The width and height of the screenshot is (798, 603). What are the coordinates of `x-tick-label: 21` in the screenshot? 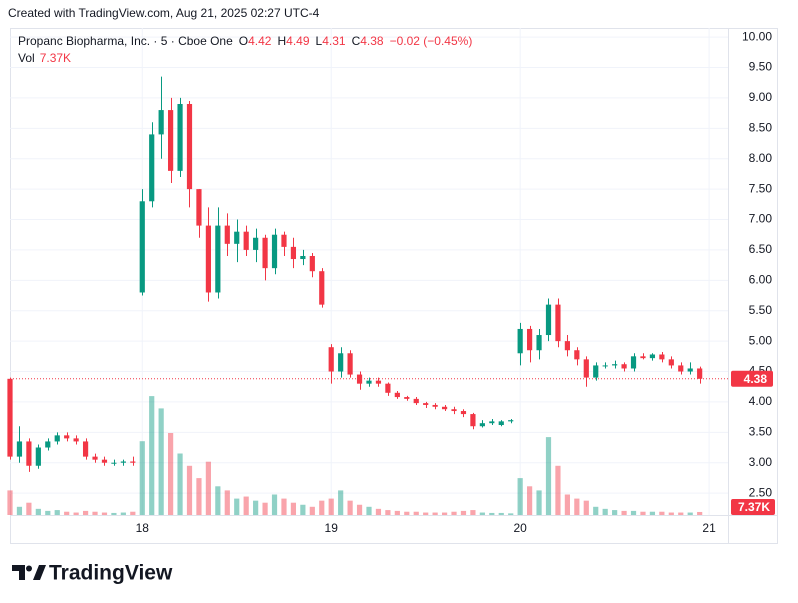 It's located at (709, 528).